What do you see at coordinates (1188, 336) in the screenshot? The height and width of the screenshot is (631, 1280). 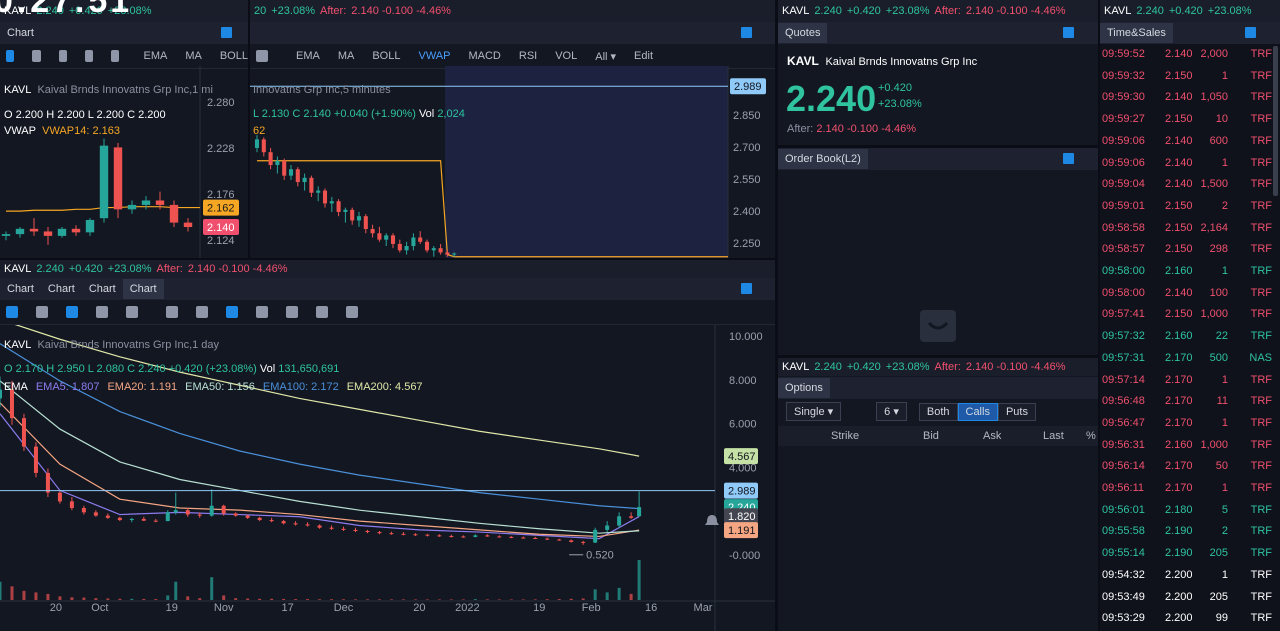 I see `trade-row: 09:57:32 2.160 22 TRF` at bounding box center [1188, 336].